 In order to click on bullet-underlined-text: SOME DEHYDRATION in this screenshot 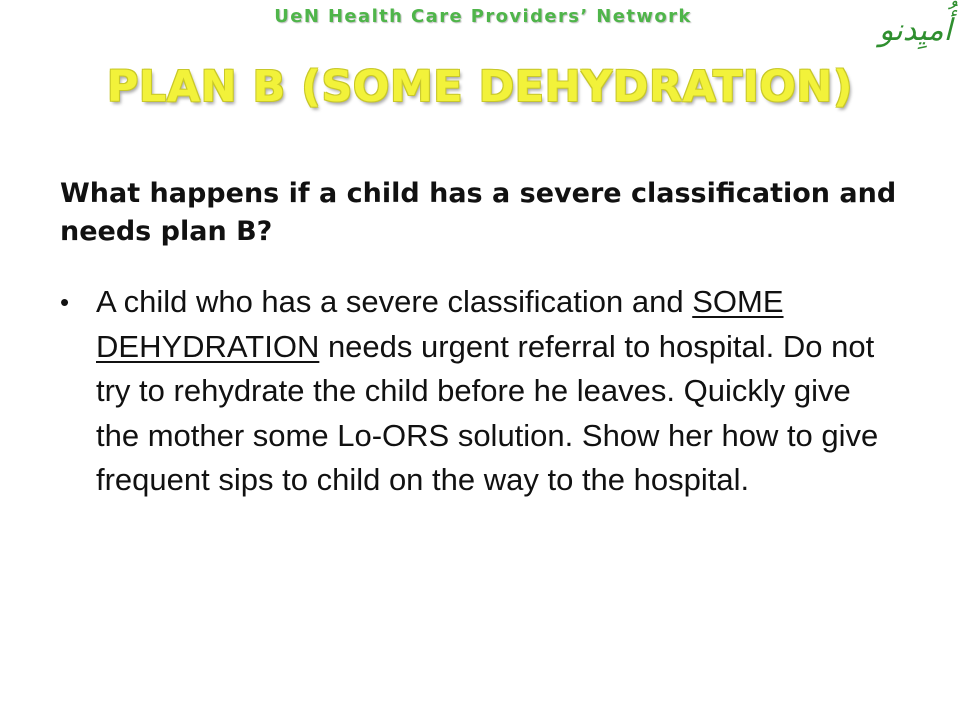, I will do `click(440, 324)`.